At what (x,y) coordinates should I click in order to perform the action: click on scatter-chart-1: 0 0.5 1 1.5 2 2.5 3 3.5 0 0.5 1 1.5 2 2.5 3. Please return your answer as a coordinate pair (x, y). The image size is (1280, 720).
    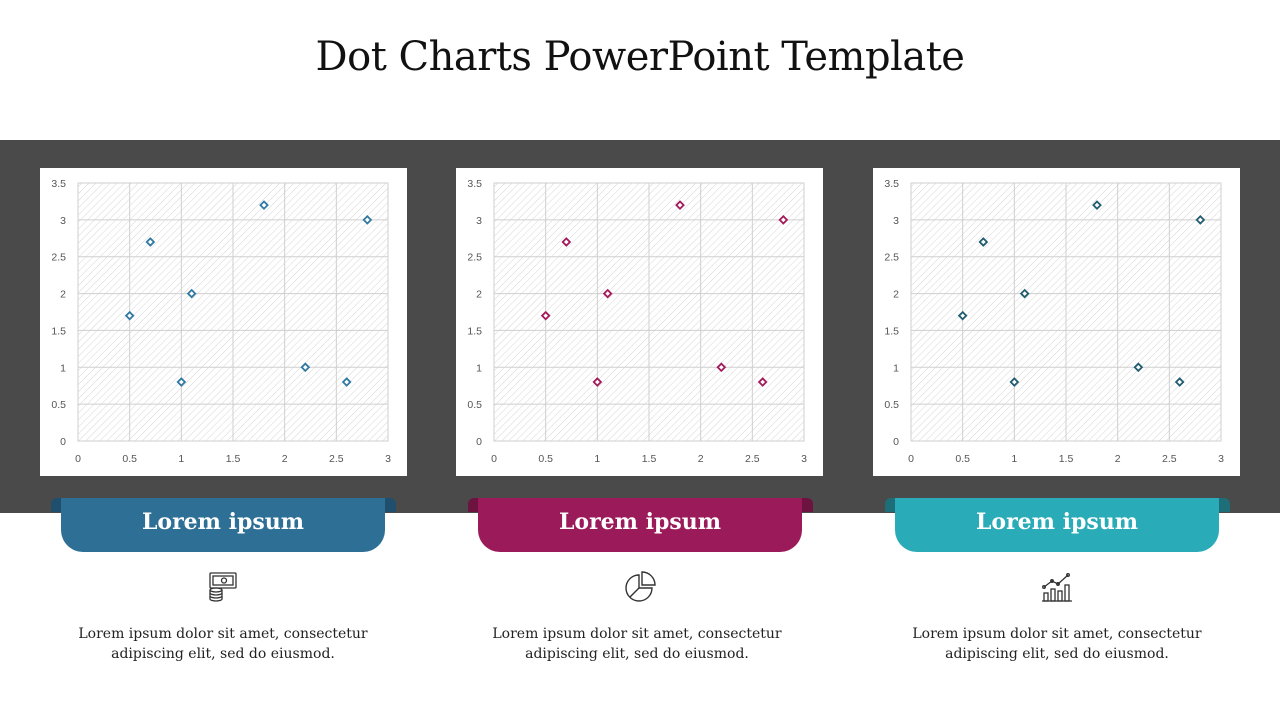
    Looking at the image, I should click on (221, 321).